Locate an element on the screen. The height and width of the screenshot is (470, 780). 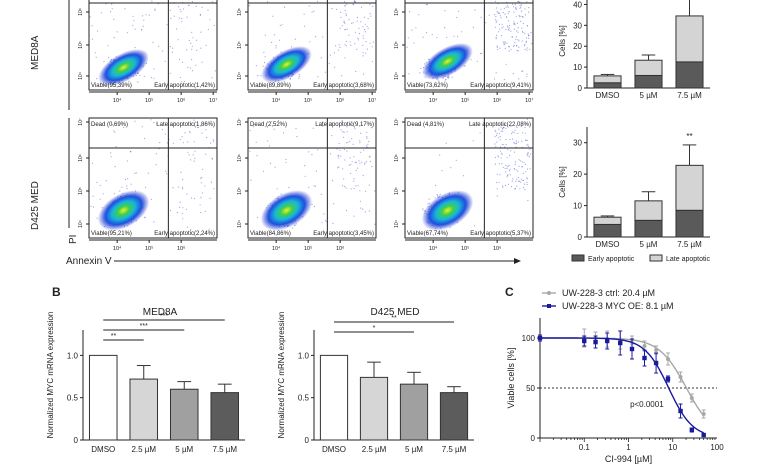
chart-title: MED8A is located at coordinates (160, 312).